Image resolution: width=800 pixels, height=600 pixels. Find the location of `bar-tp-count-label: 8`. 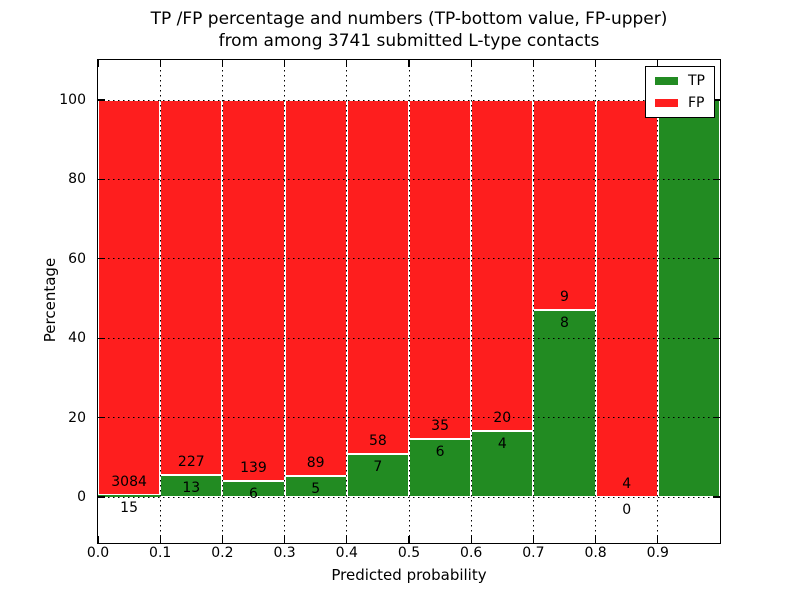

bar-tp-count-label: 8 is located at coordinates (564, 323).